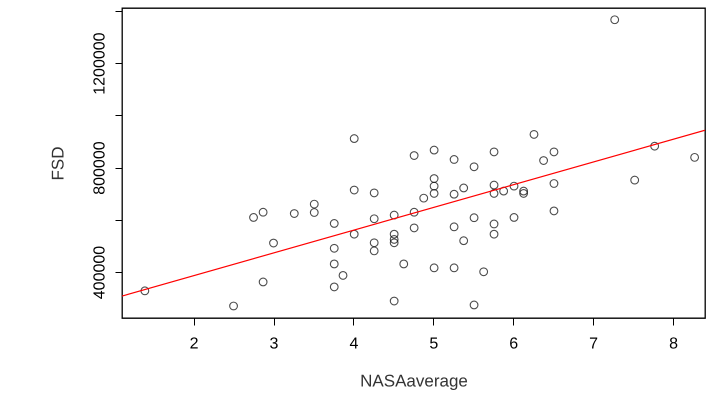 Image resolution: width=708 pixels, height=419 pixels. What do you see at coordinates (274, 344) in the screenshot?
I see `x-tick-label: 3` at bounding box center [274, 344].